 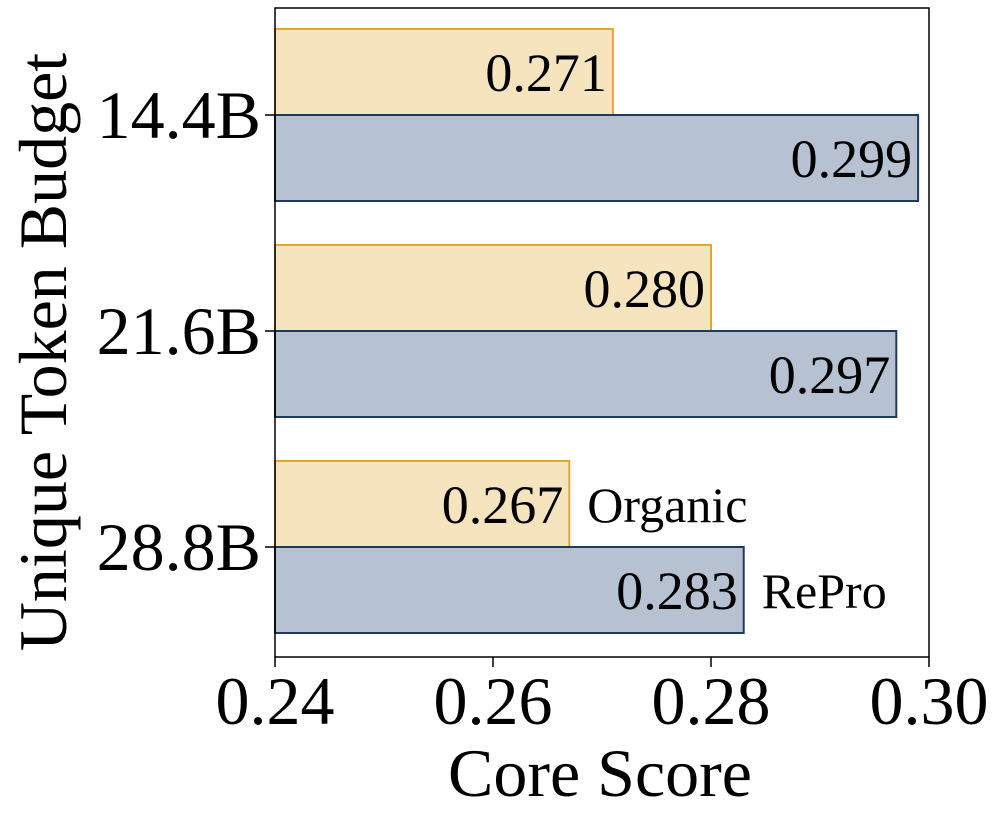 What do you see at coordinates (179, 115) in the screenshot?
I see `y-tick-label: 14.4B` at bounding box center [179, 115].